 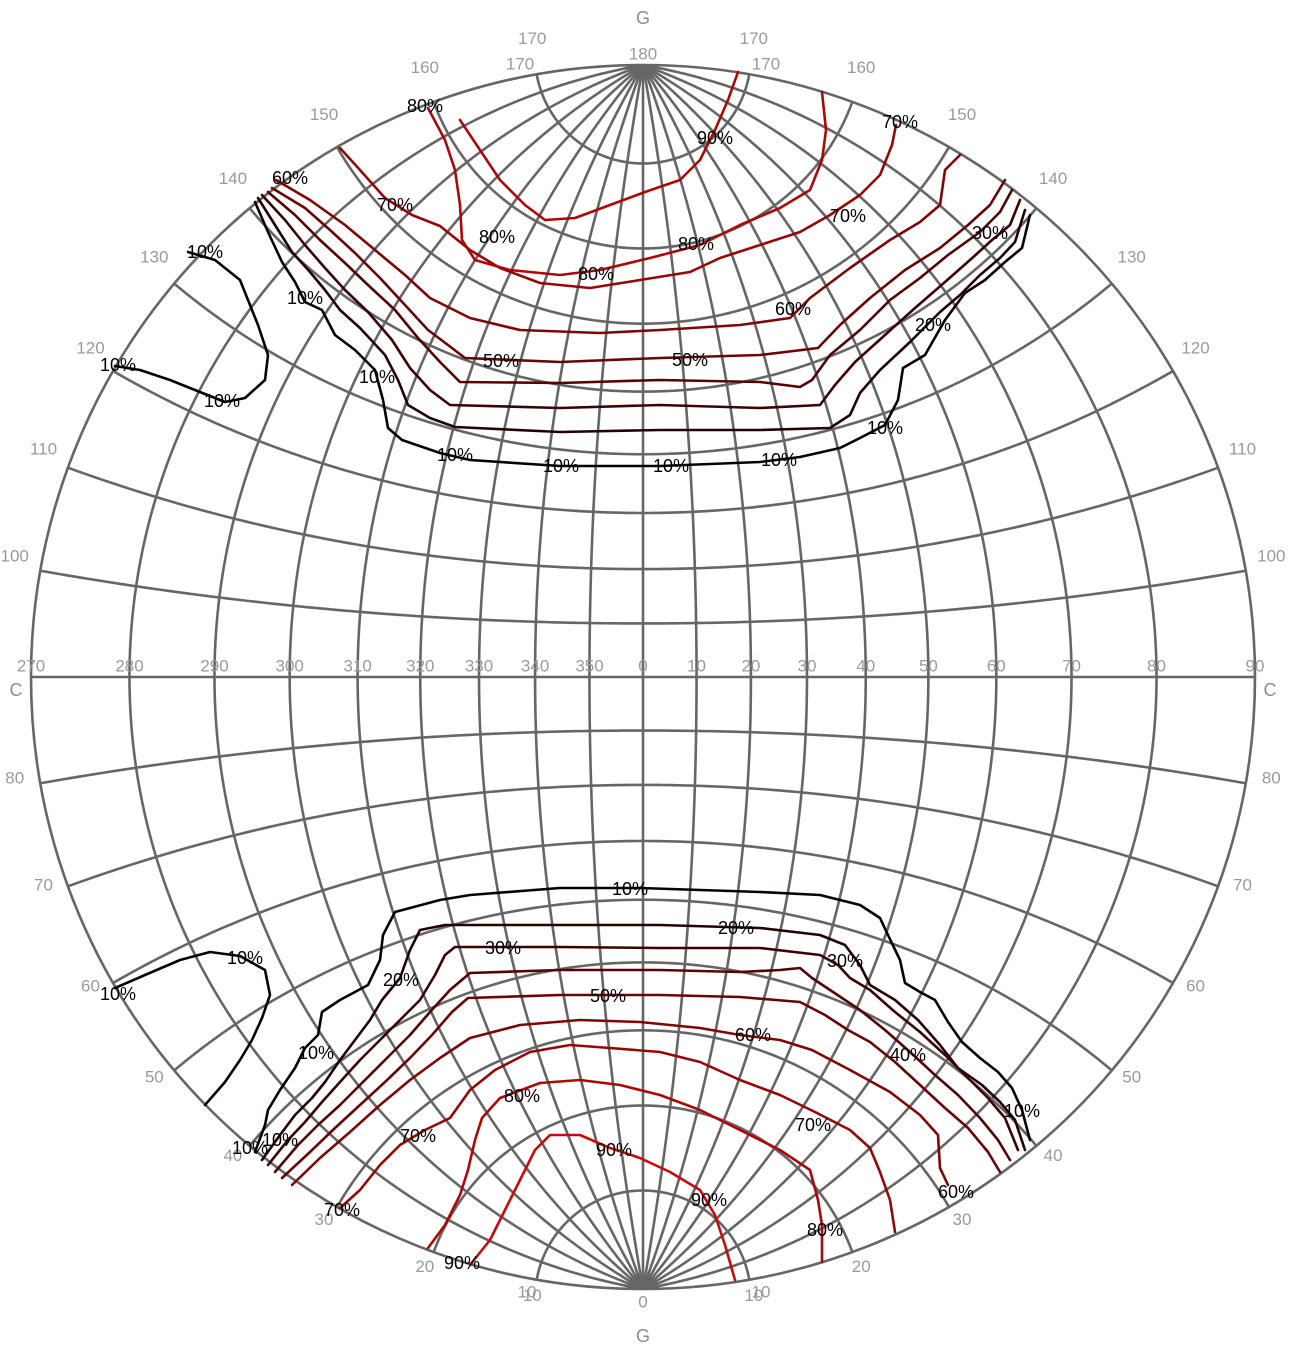 I want to click on contour-line-70pct, so click(x=618, y=206).